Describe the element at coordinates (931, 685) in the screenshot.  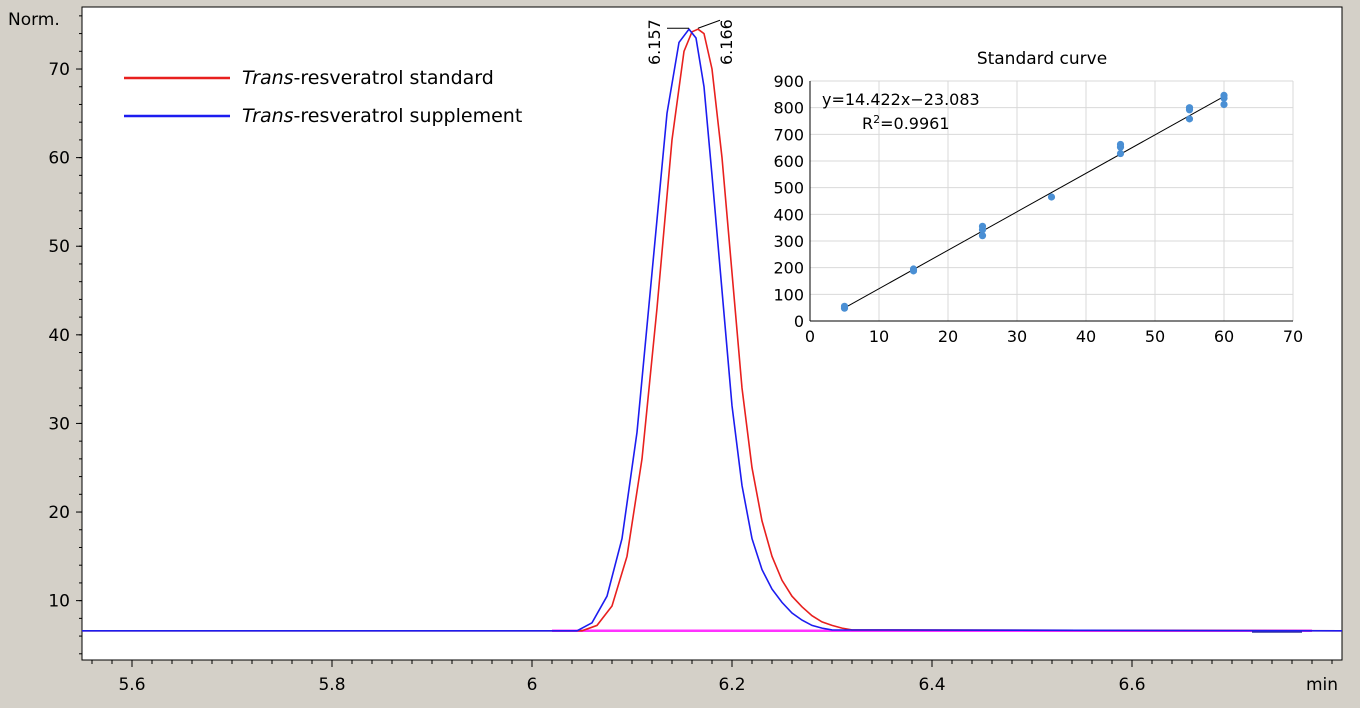
I see `x-tick-label: 6.4` at that location.